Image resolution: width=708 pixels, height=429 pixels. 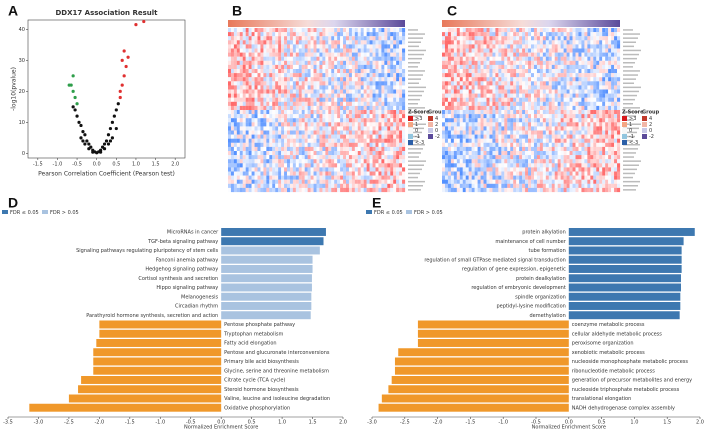 I want to click on group-title: Group, so click(x=437, y=113).